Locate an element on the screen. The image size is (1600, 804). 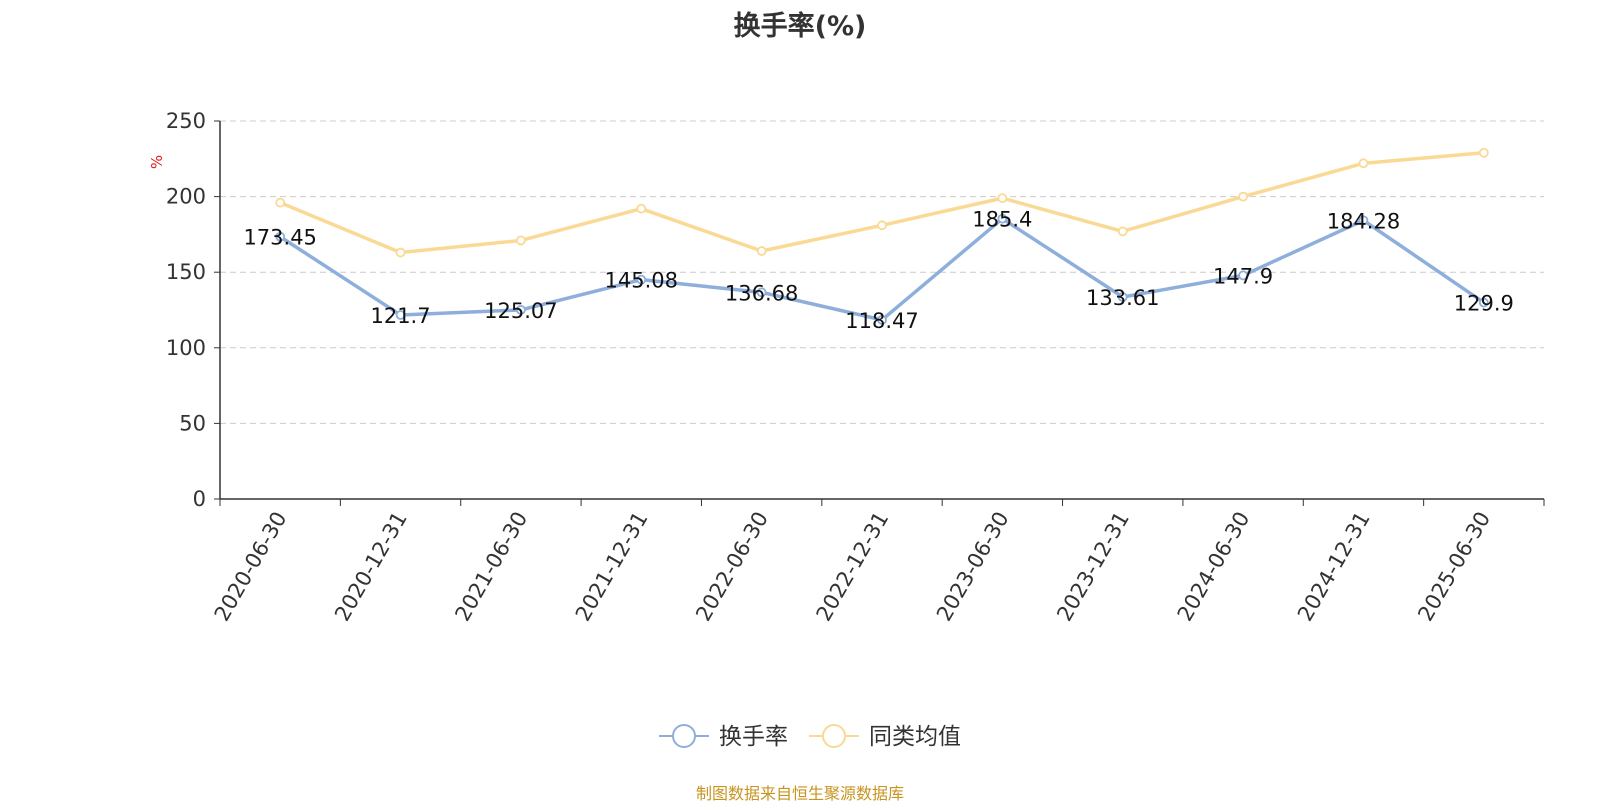
y-tick-label: 150 is located at coordinates (186, 272).